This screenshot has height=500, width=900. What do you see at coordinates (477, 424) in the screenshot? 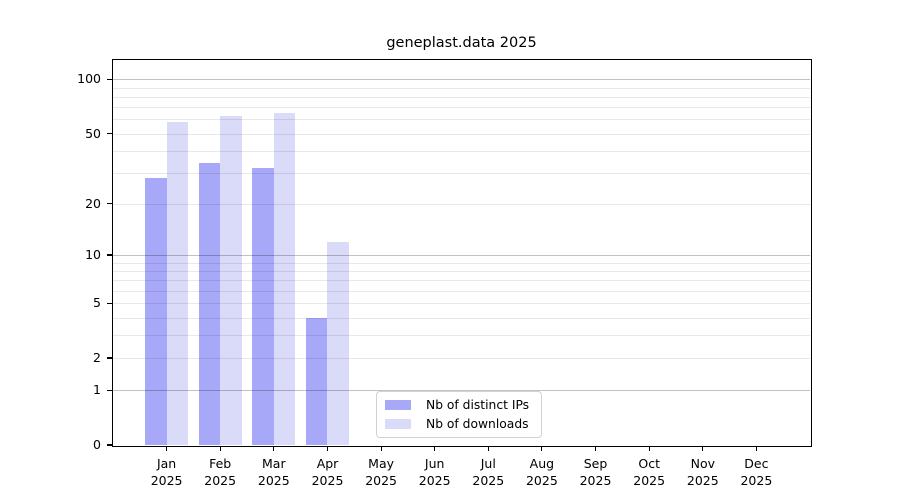
I see `legend-label-downloads: Nb of downloads` at bounding box center [477, 424].